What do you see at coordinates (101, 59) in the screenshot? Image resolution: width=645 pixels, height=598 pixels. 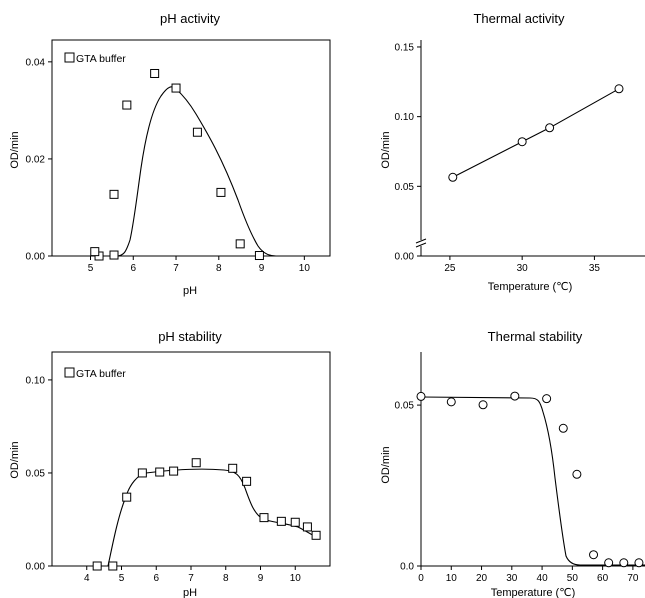 I see `ph-activity-legend-text: GTA buffer` at bounding box center [101, 59].